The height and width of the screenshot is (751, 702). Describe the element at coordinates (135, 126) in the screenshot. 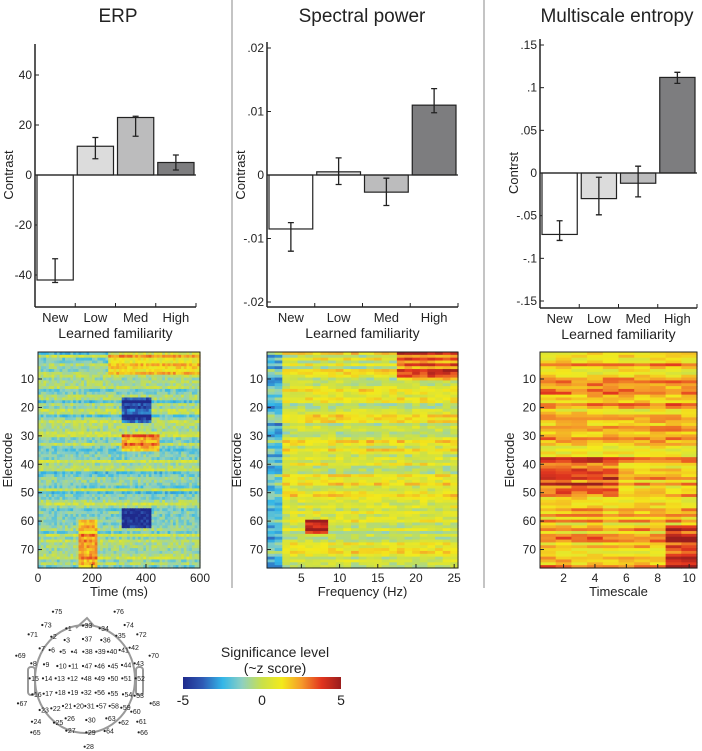

I see `error-bar` at that location.